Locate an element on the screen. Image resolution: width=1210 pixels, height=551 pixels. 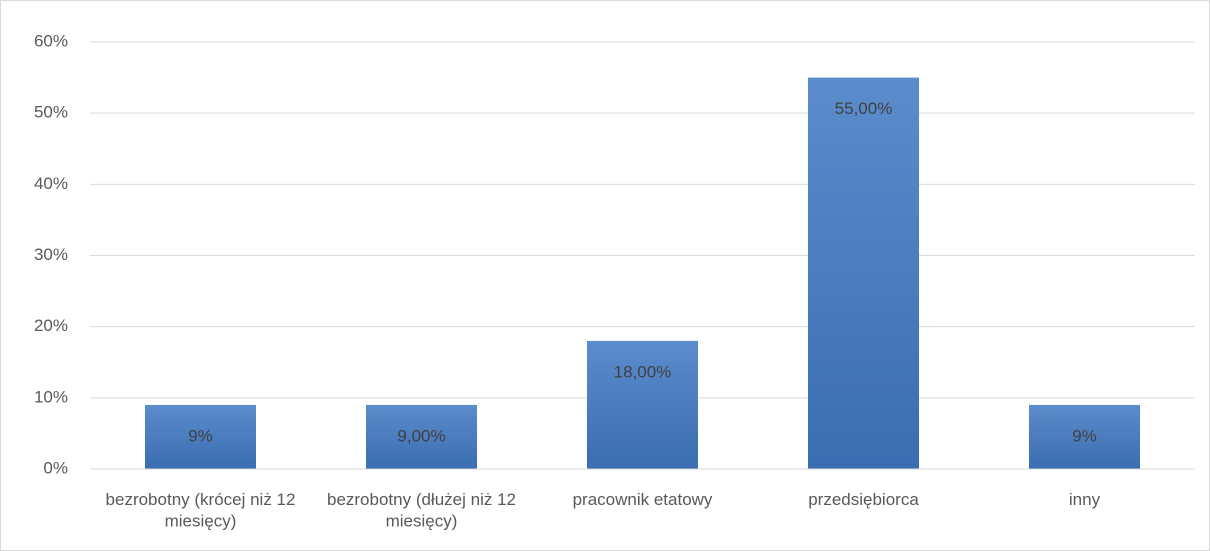
x-tick-label: inny is located at coordinates (1085, 499).